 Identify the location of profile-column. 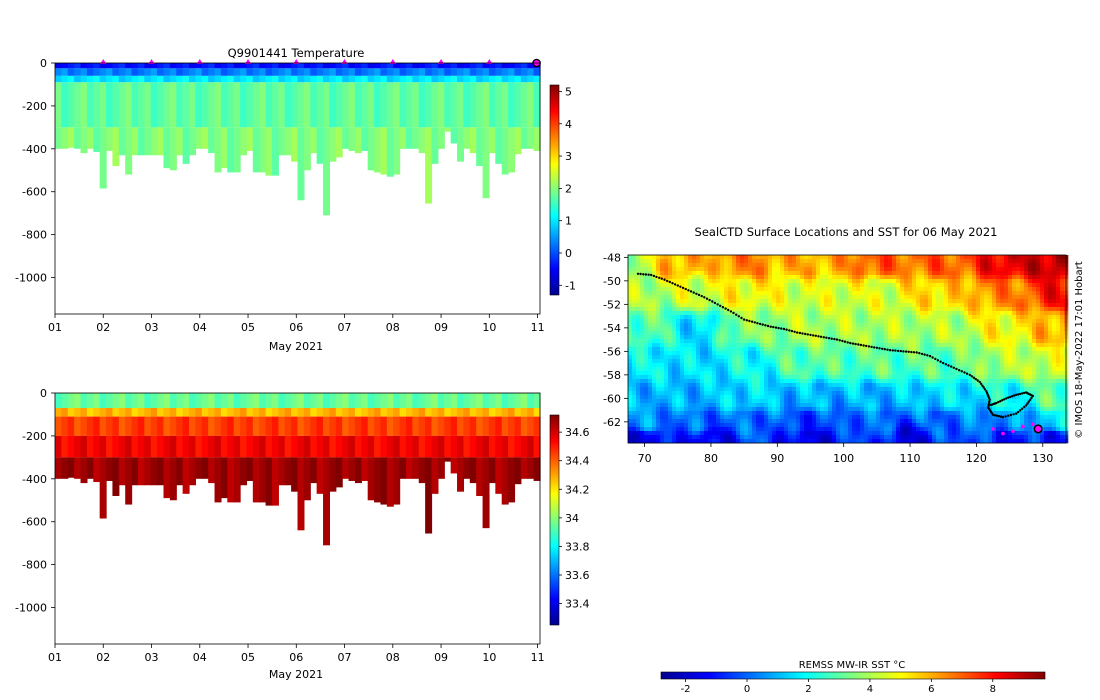
(148, 109).